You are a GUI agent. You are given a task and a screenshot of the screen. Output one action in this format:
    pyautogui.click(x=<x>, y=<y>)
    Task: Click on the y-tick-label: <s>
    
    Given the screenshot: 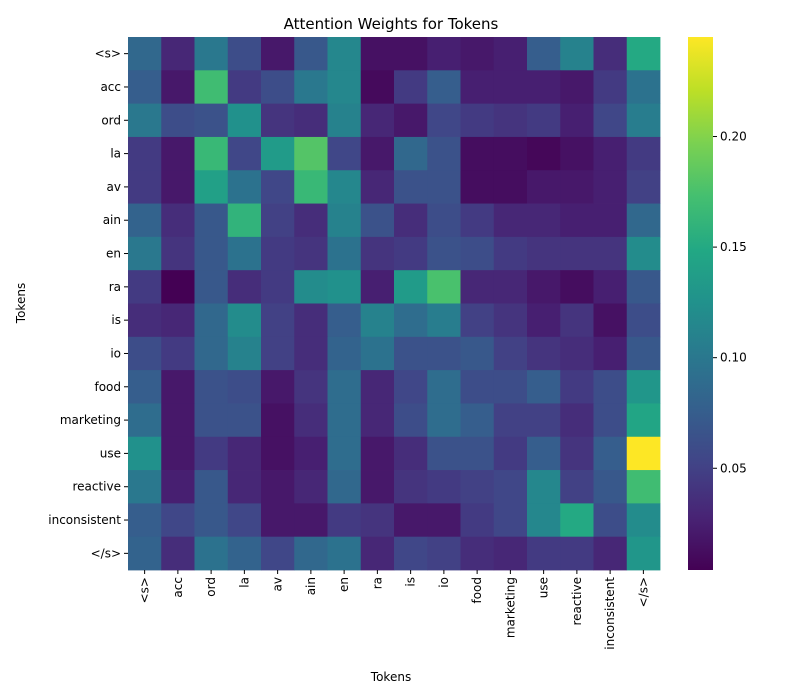 What is the action you would take?
    pyautogui.click(x=108, y=54)
    